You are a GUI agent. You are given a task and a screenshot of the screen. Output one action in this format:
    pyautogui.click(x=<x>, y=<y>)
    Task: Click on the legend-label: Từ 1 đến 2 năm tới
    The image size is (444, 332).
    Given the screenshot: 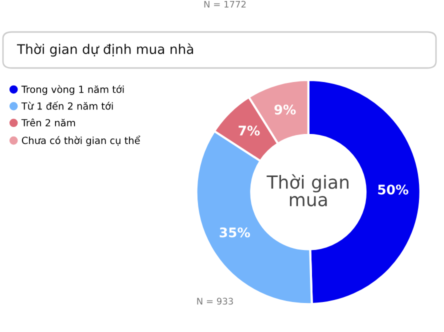 What is the action you would take?
    pyautogui.click(x=67, y=105)
    